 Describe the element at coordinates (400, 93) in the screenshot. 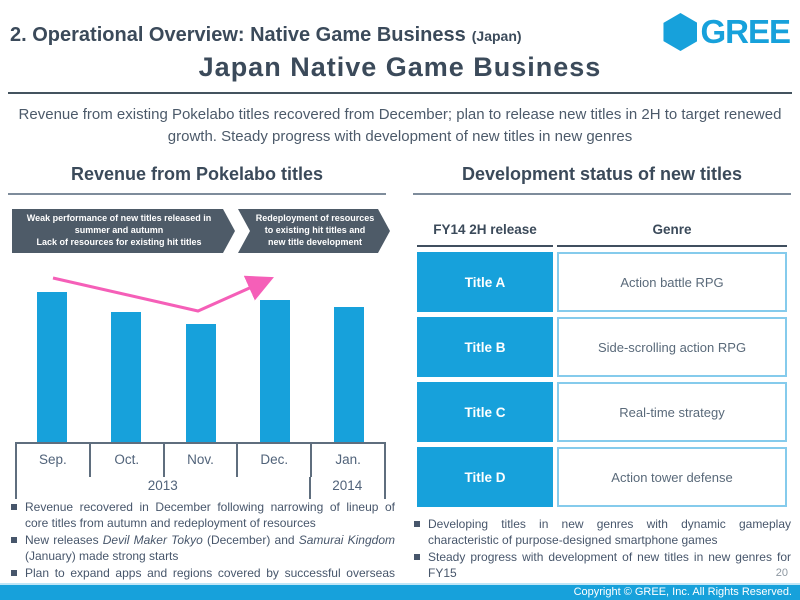

I see `title-divider` at that location.